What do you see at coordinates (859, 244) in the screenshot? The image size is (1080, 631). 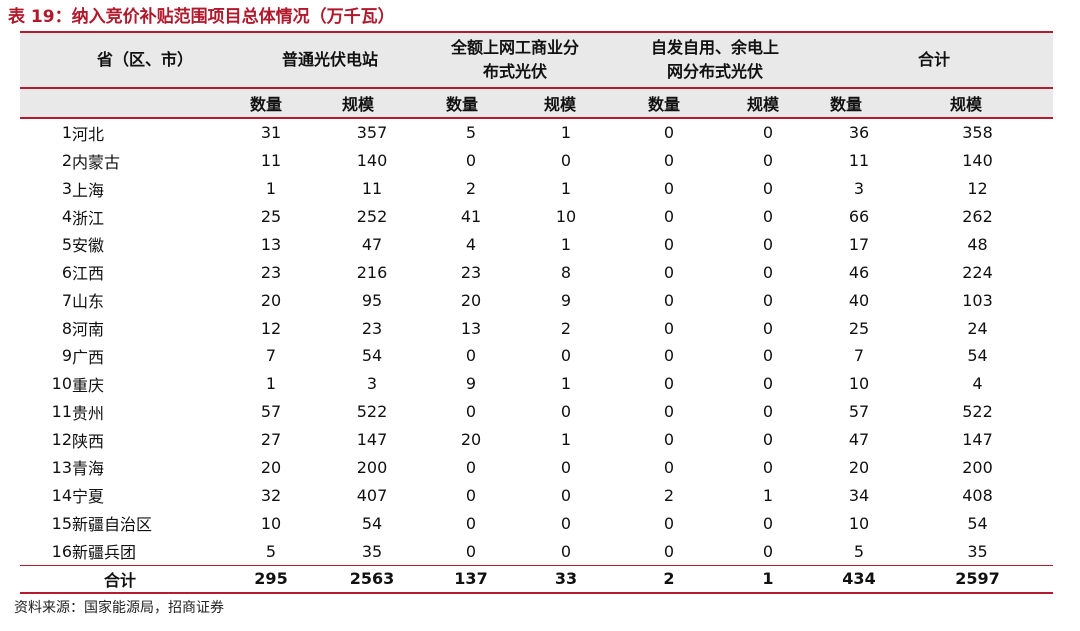 I see `row-count-total: 17` at bounding box center [859, 244].